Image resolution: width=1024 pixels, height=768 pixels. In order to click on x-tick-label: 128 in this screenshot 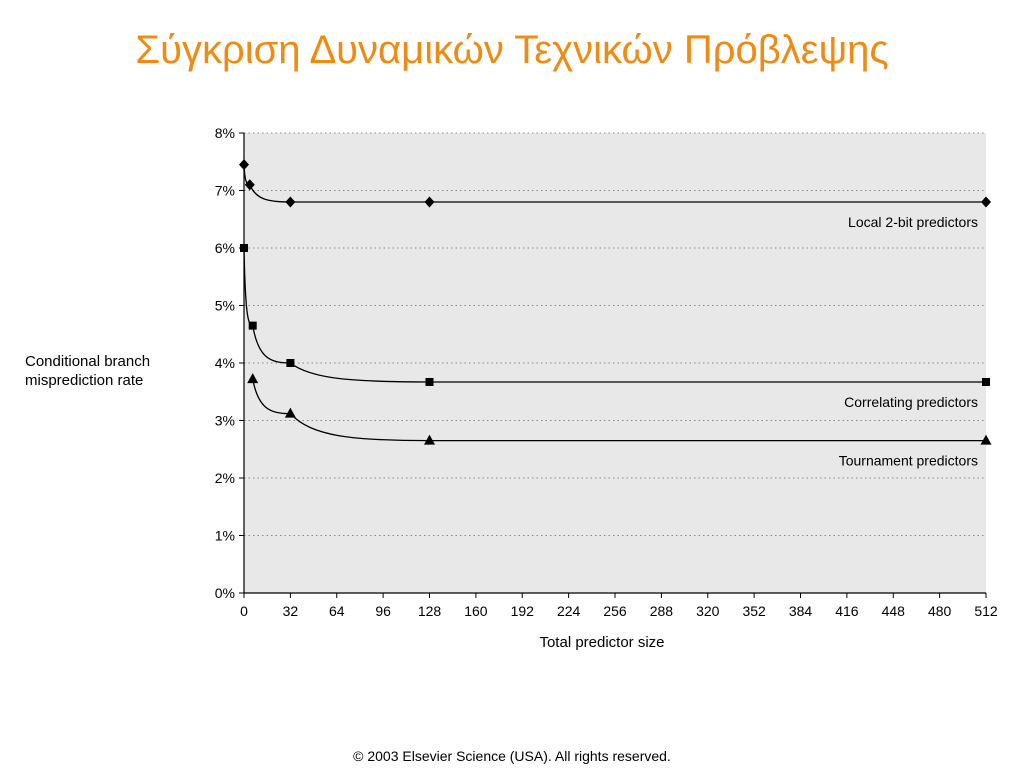, I will do `click(430, 611)`.